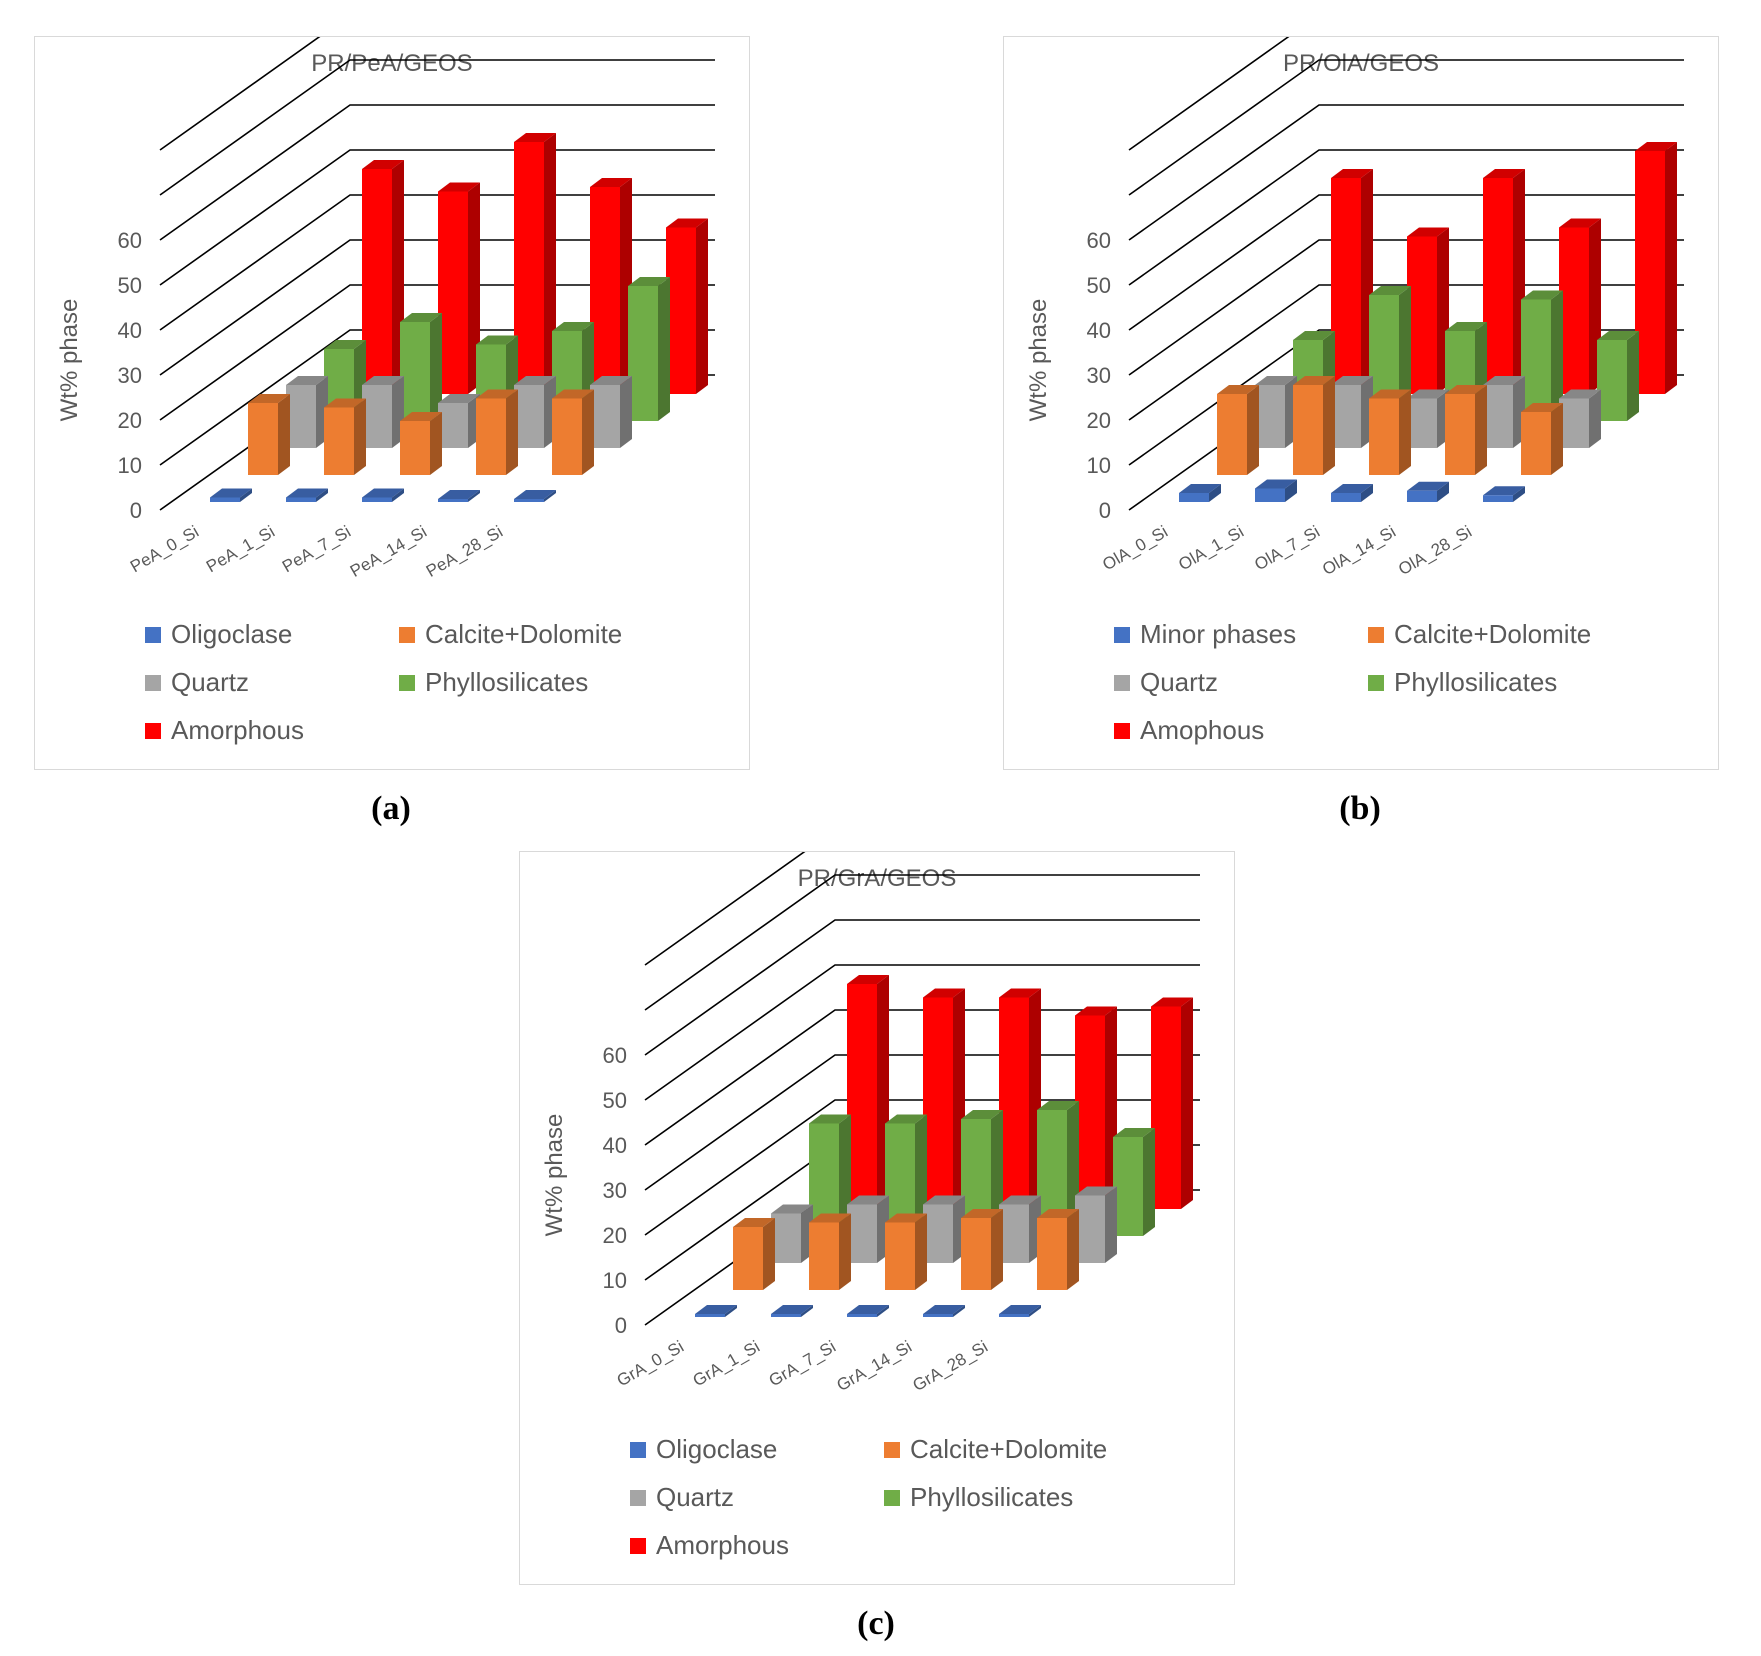 The image size is (1761, 1656). I want to click on legend-label-c-calcite-dolomite: Calcite+Dolomite, so click(1008, 1449).